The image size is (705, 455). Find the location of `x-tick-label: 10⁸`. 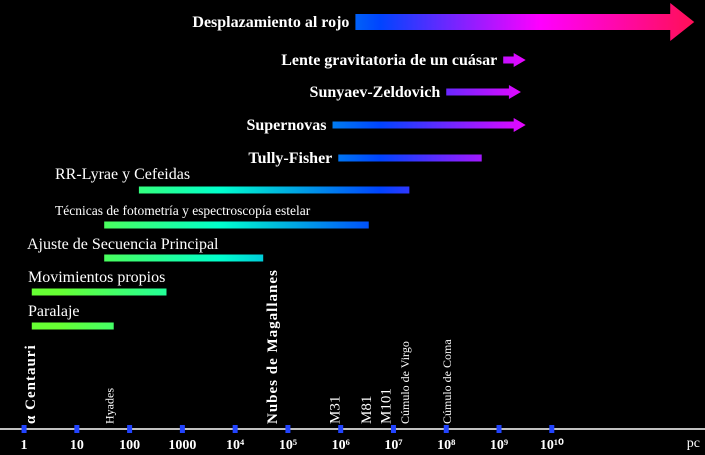

x-tick-label: 10⁸ is located at coordinates (446, 445).